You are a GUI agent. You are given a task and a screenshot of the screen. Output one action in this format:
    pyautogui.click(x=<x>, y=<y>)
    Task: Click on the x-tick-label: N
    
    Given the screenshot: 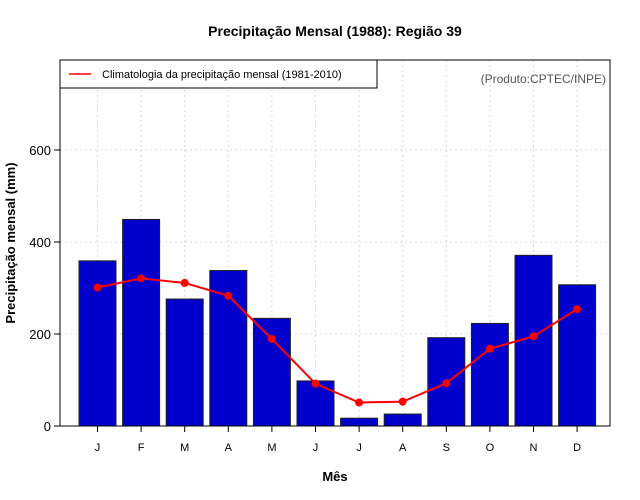 What is the action you would take?
    pyautogui.click(x=534, y=448)
    